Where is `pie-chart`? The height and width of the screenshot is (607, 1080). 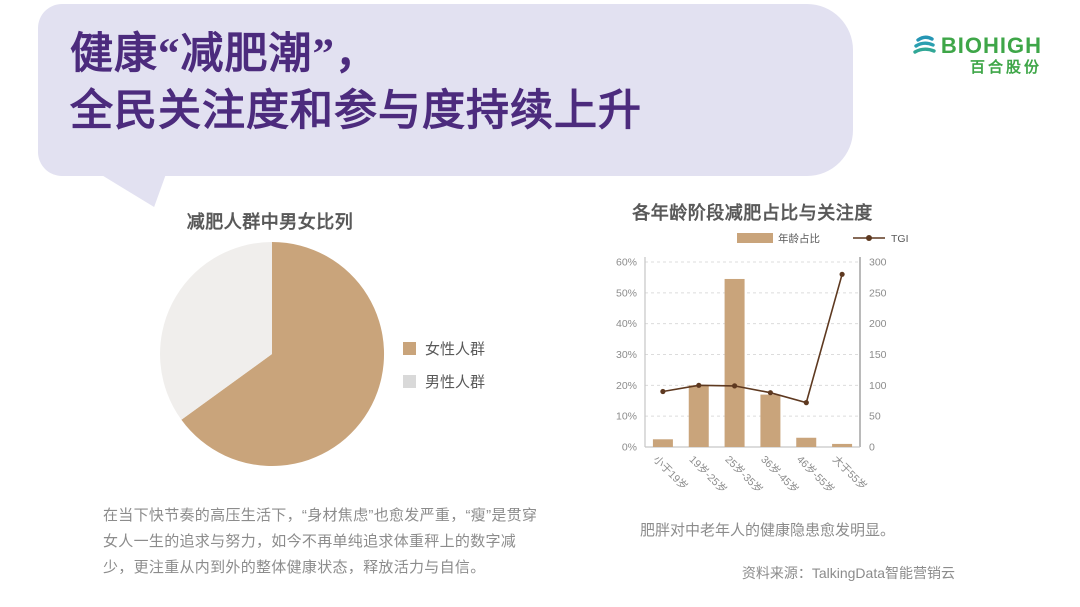
pie-chart is located at coordinates (272, 354).